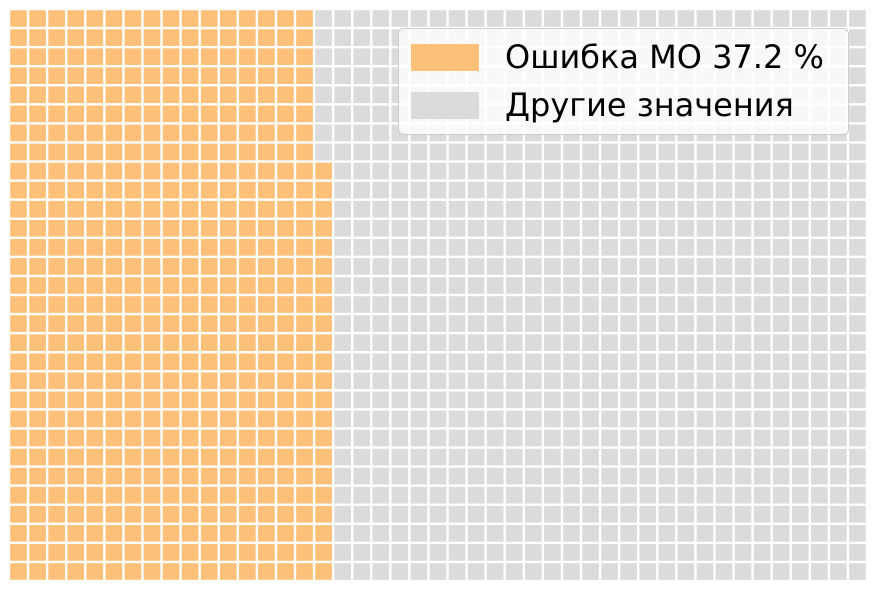  I want to click on legend-label-other: Другие значения, so click(649, 105).